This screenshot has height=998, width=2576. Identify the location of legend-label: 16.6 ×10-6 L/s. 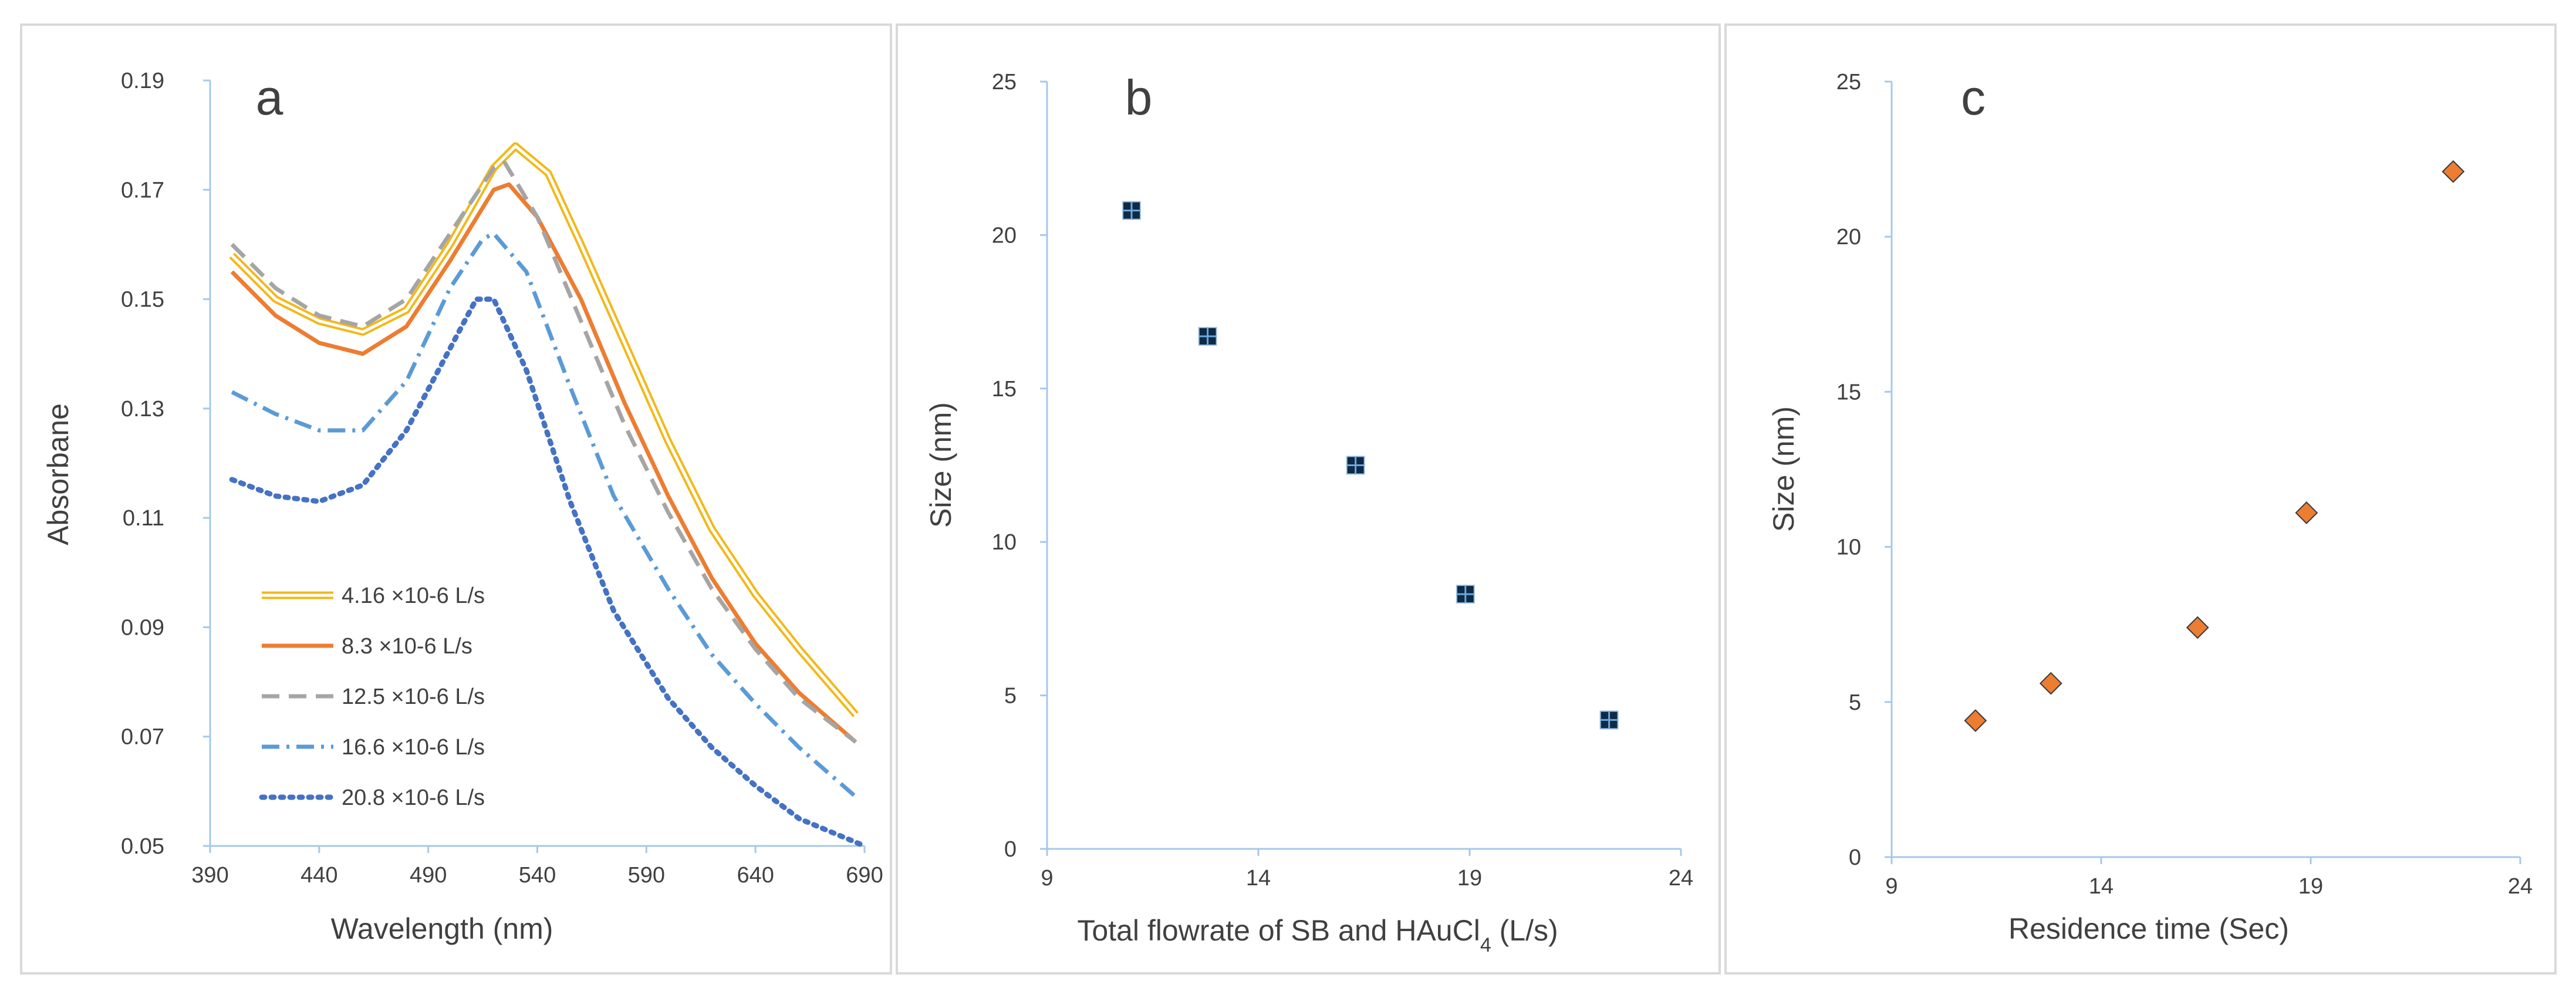
(414, 747).